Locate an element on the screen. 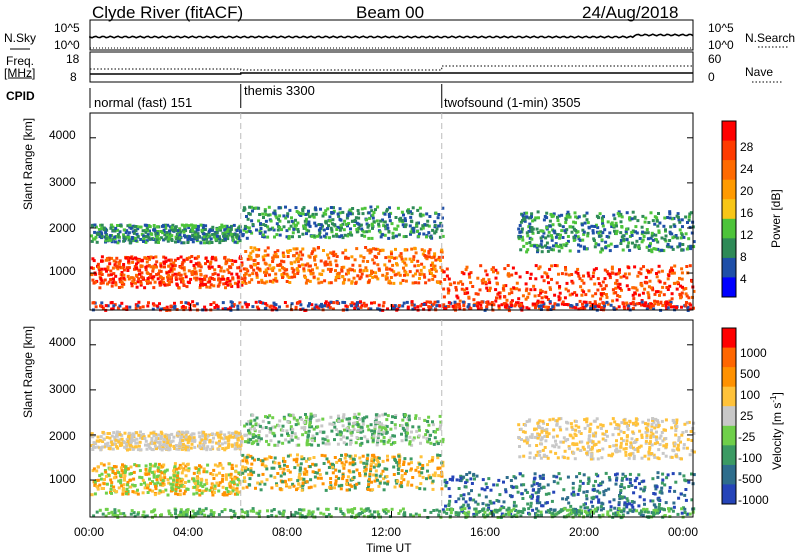  nsky-trace is located at coordinates (391, 36).